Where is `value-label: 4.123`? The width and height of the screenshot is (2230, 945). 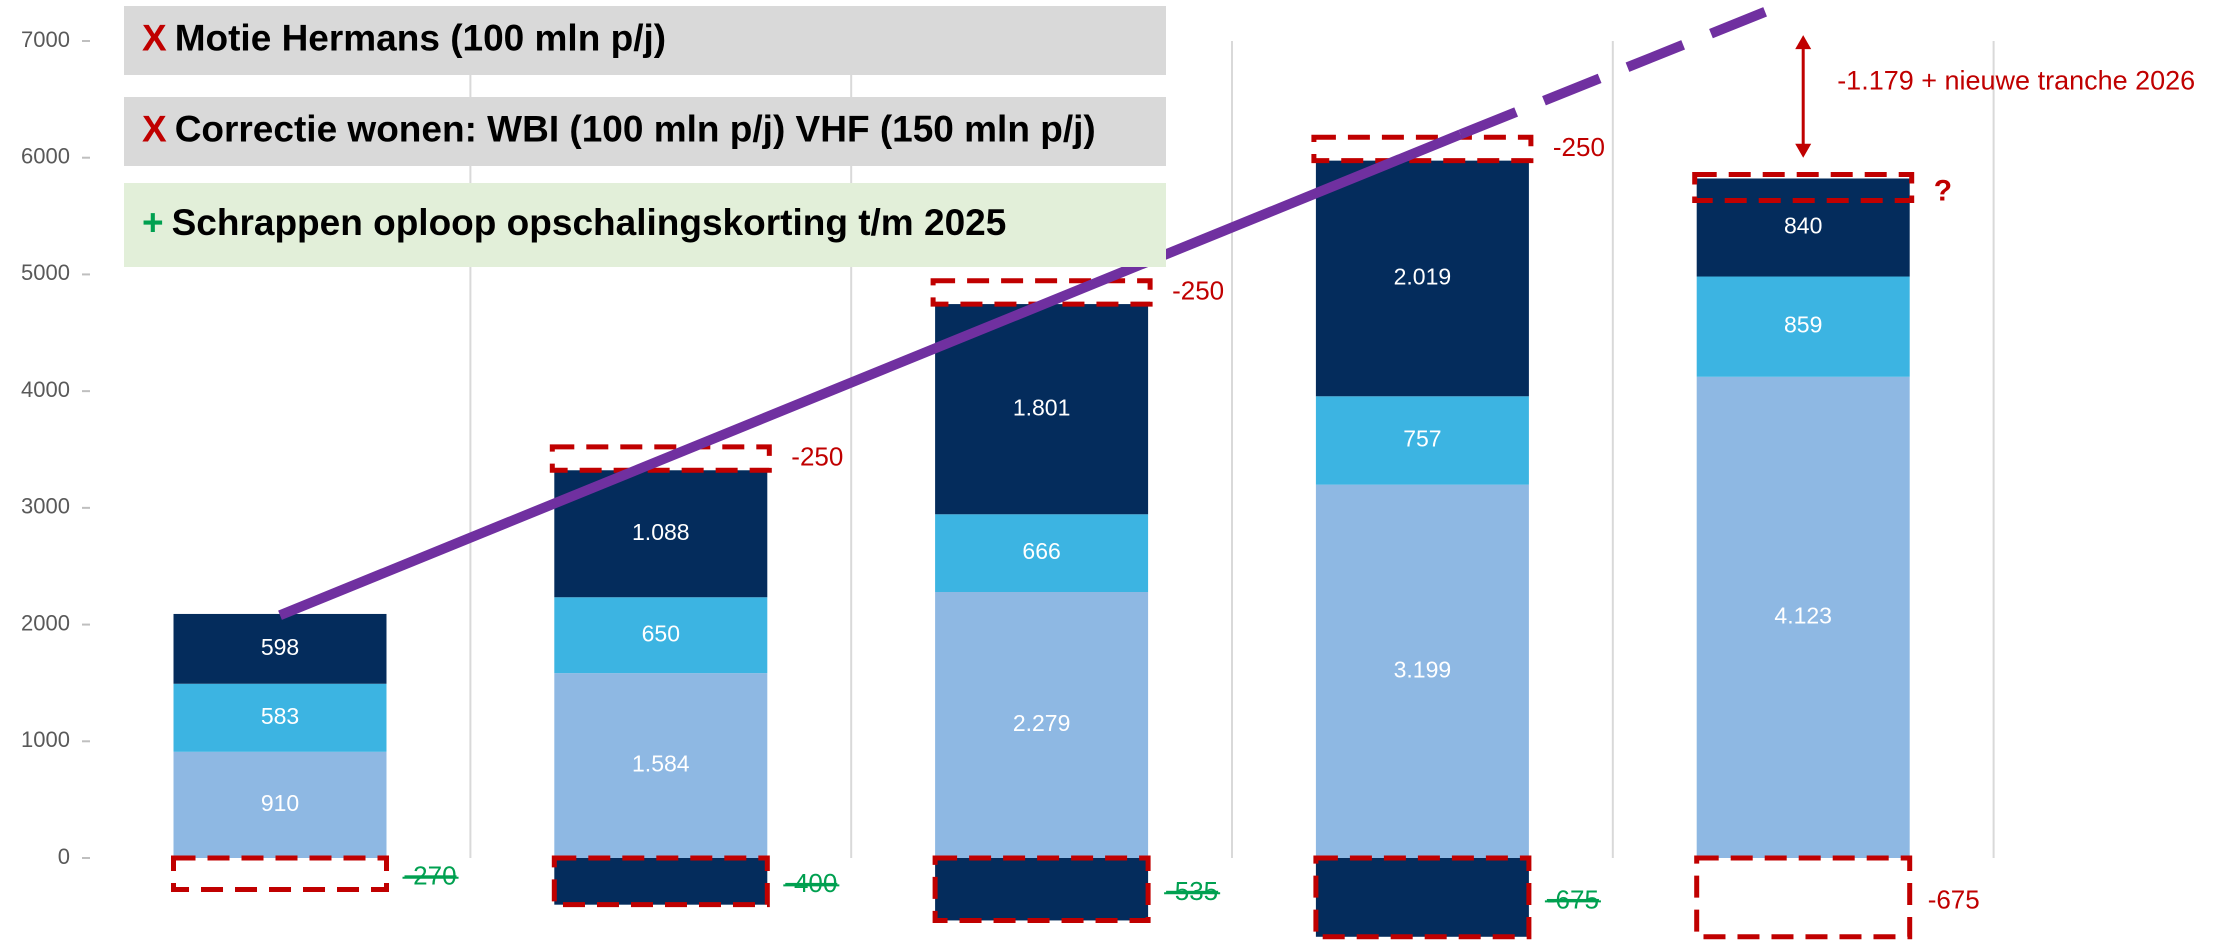 value-label: 4.123 is located at coordinates (1803, 615).